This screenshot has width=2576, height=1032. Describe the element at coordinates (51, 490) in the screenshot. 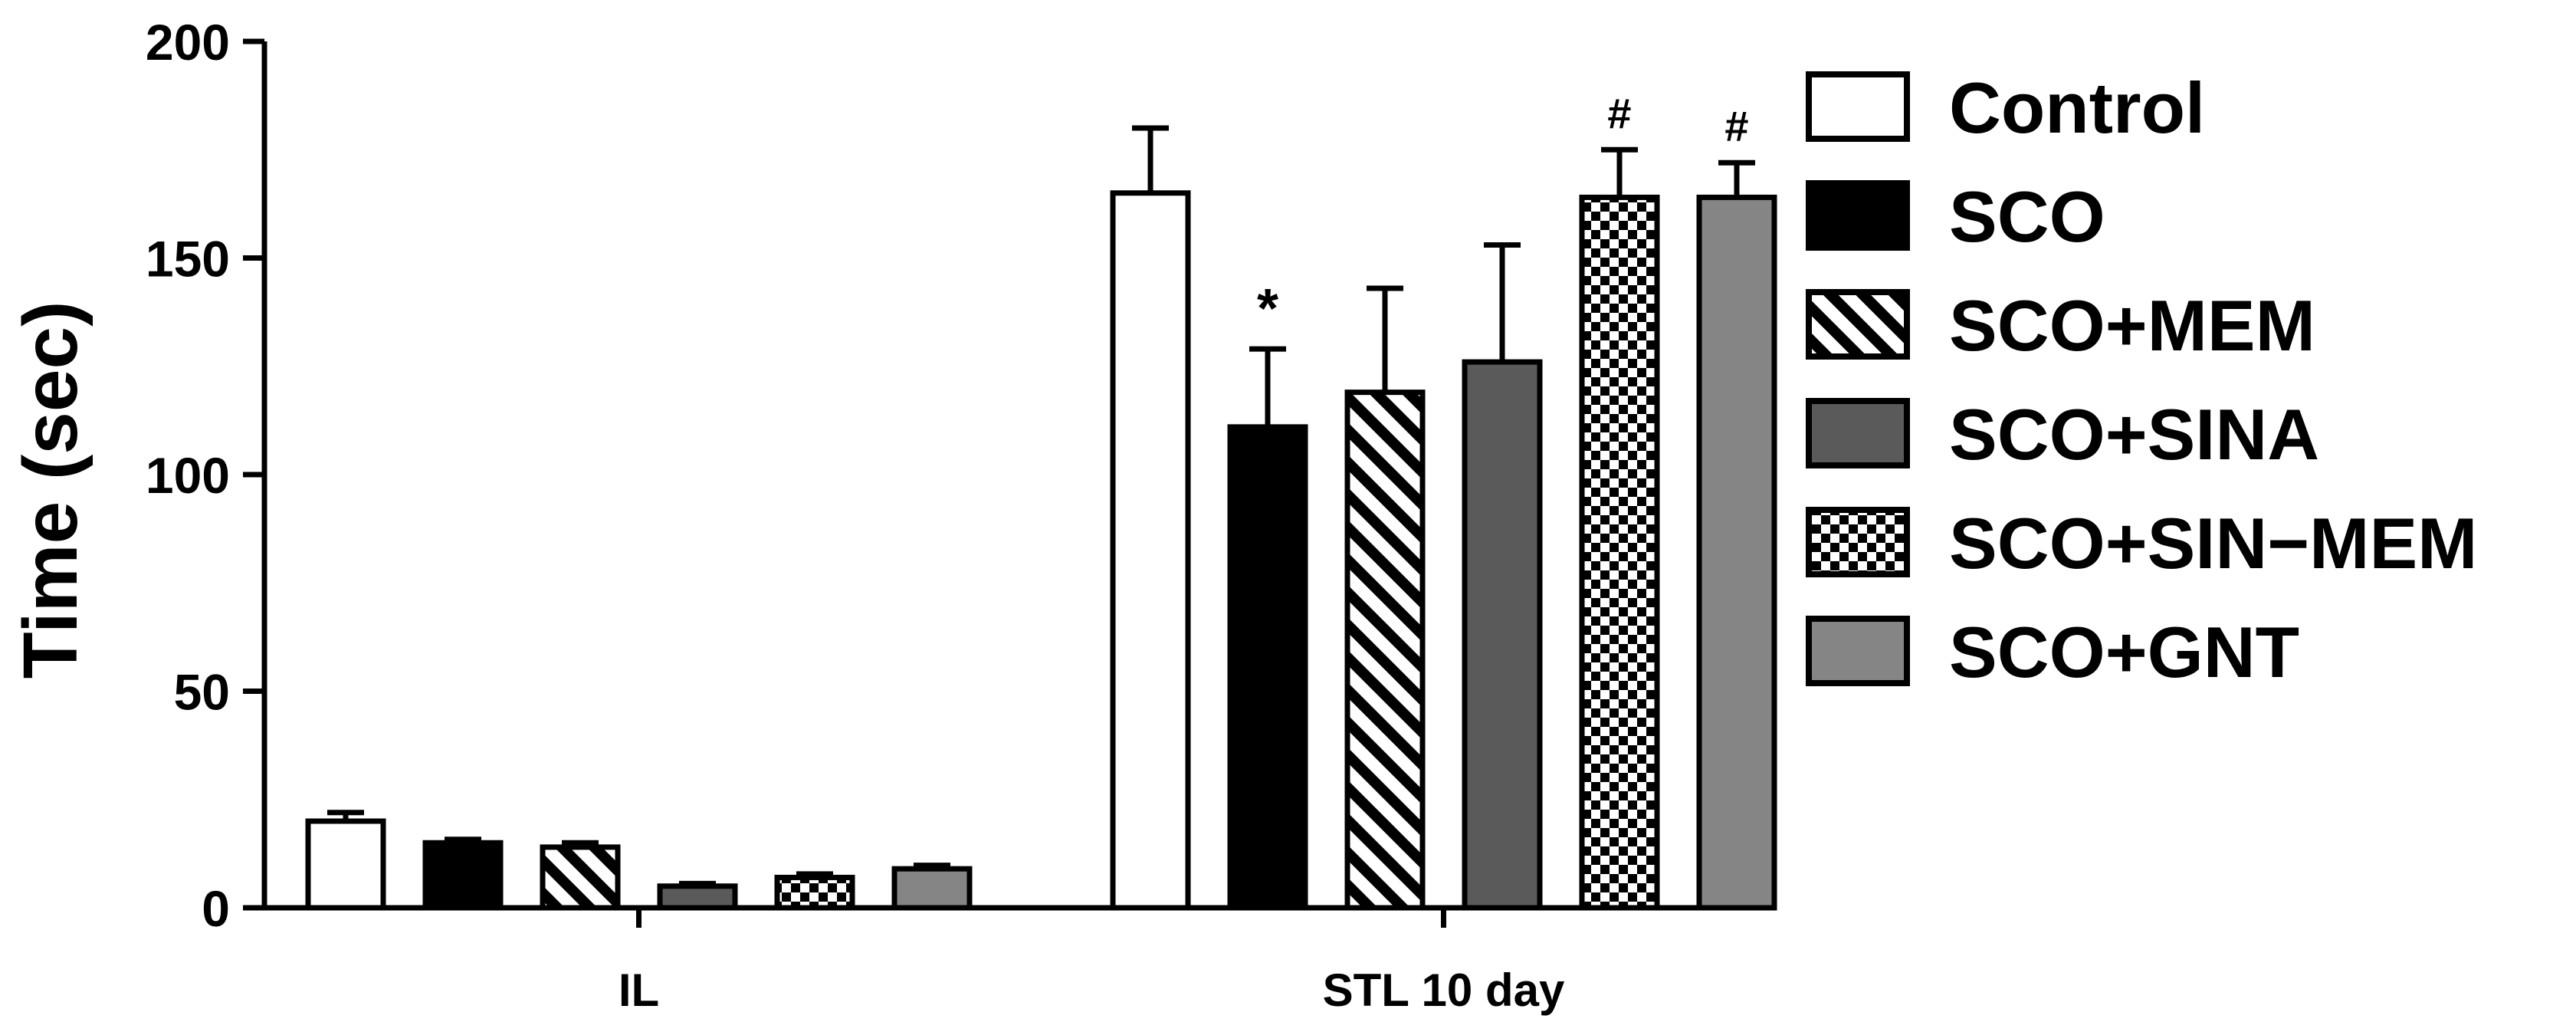

I see `y-axis-label: Time (sec)` at that location.